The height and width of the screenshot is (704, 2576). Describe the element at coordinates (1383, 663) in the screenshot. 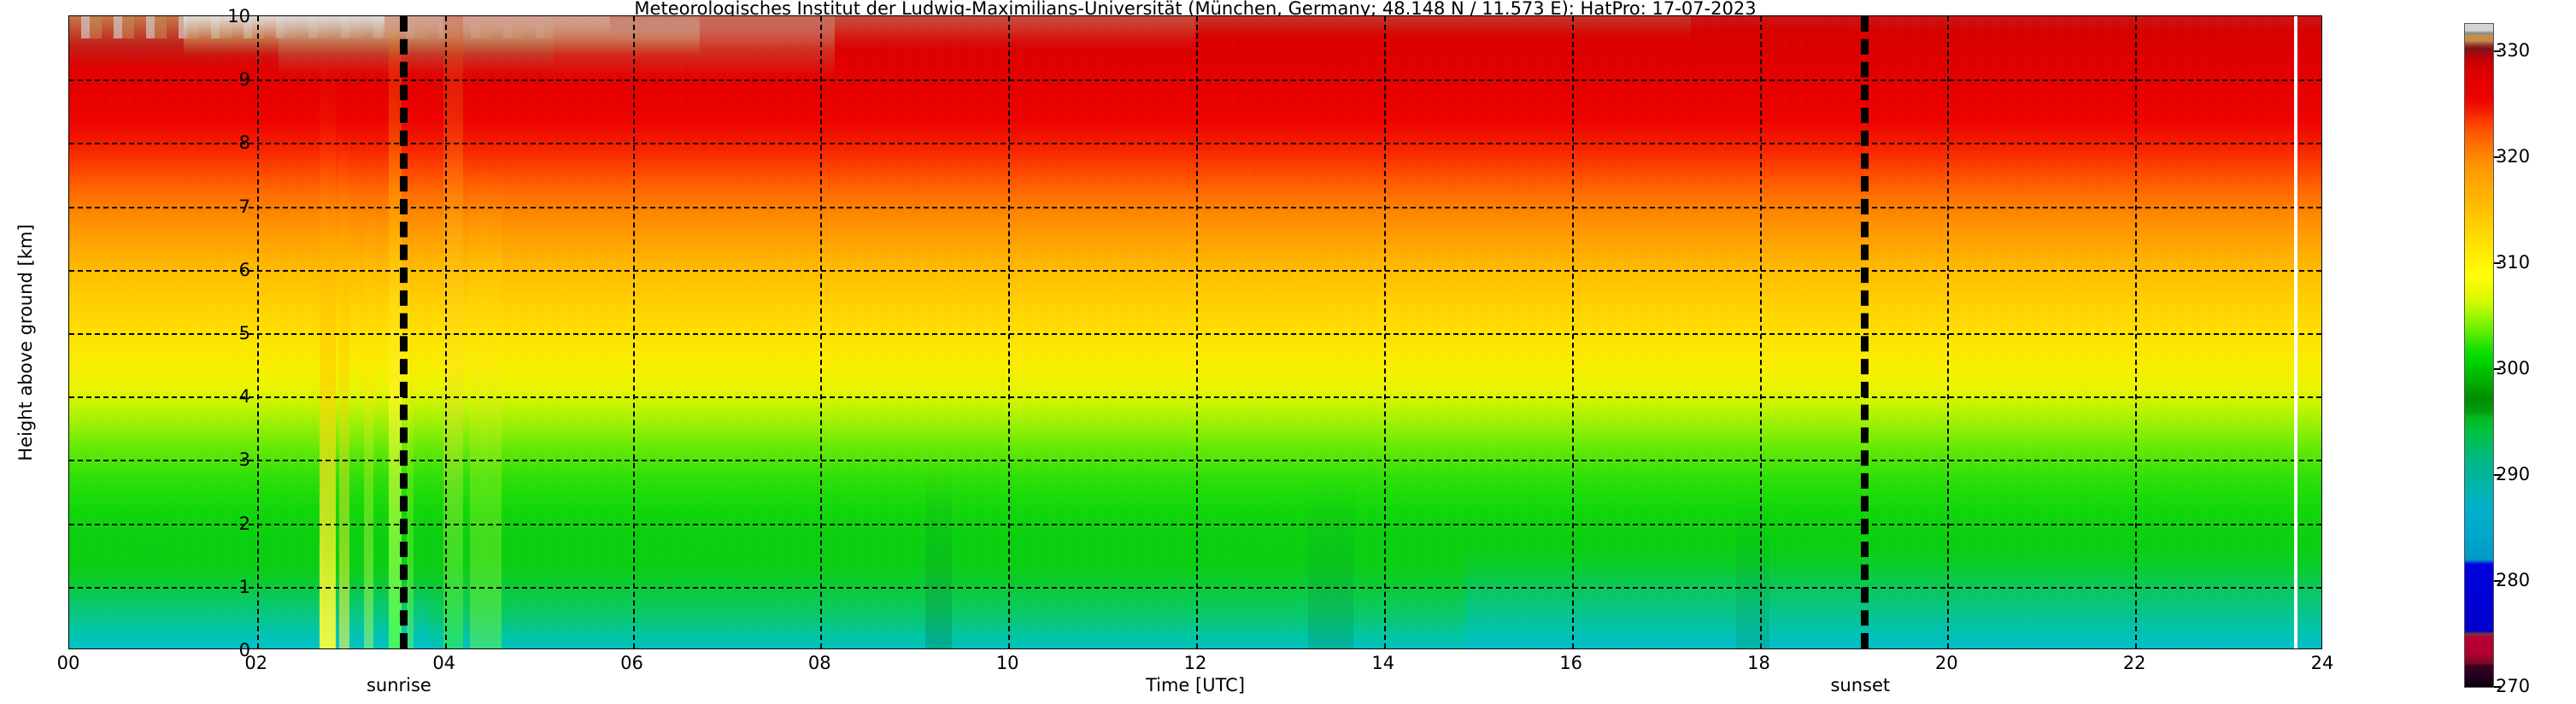

I see `x-tick-14: 14` at that location.